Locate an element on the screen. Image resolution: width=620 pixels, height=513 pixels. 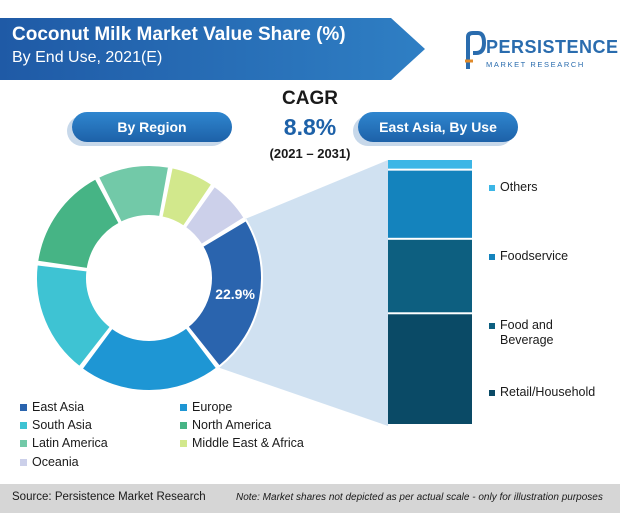
by-region-pill: By Region is located at coordinates (152, 127).